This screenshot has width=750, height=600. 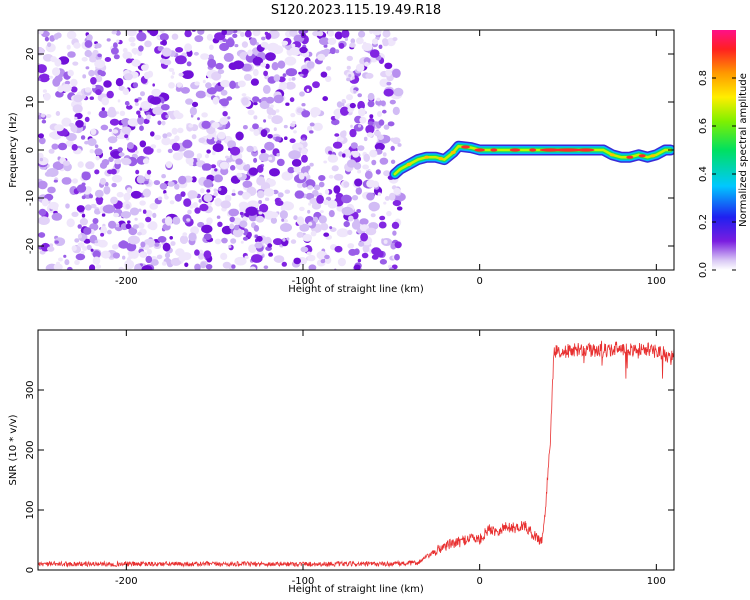 What do you see at coordinates (30, 150) in the screenshot?
I see `y-tick-label: 0` at bounding box center [30, 150].